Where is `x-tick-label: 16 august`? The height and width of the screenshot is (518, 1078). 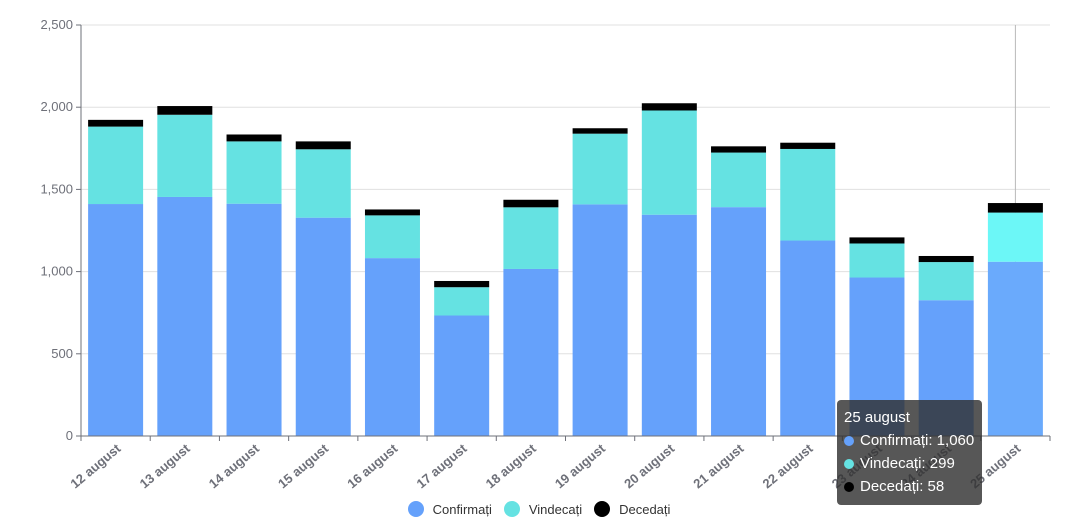
x-tick-label: 16 august is located at coordinates (372, 465).